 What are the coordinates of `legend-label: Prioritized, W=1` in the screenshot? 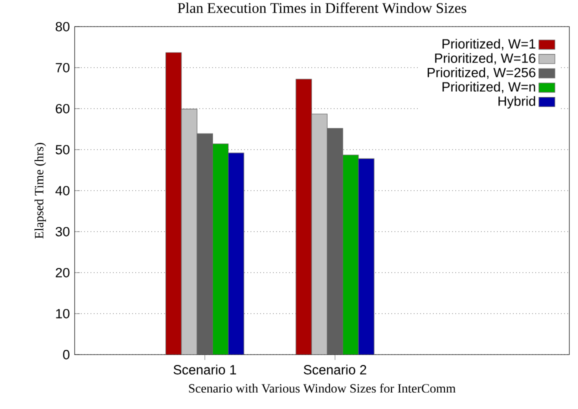 It's located at (489, 44).